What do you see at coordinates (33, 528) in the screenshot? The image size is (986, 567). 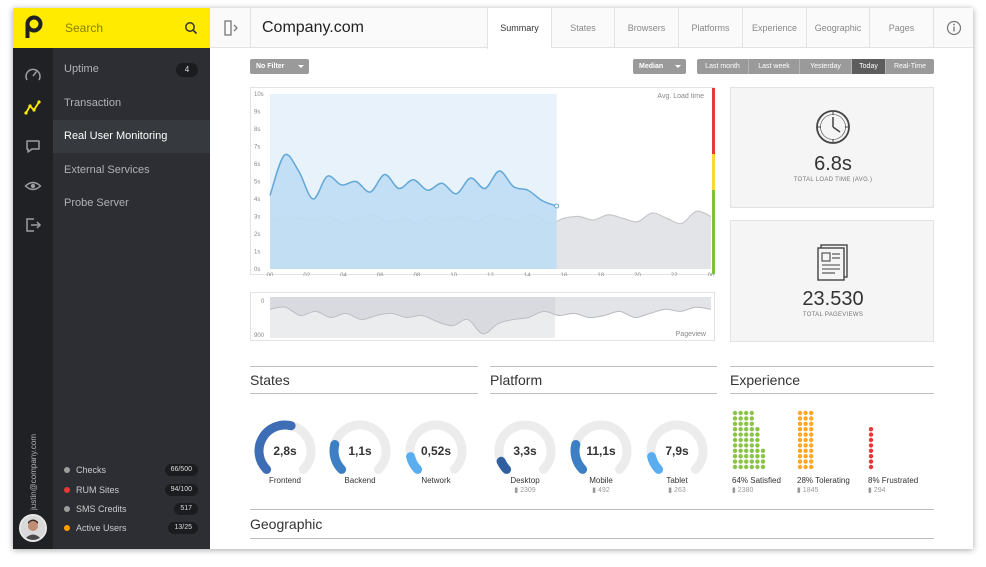 I see `avatar` at bounding box center [33, 528].